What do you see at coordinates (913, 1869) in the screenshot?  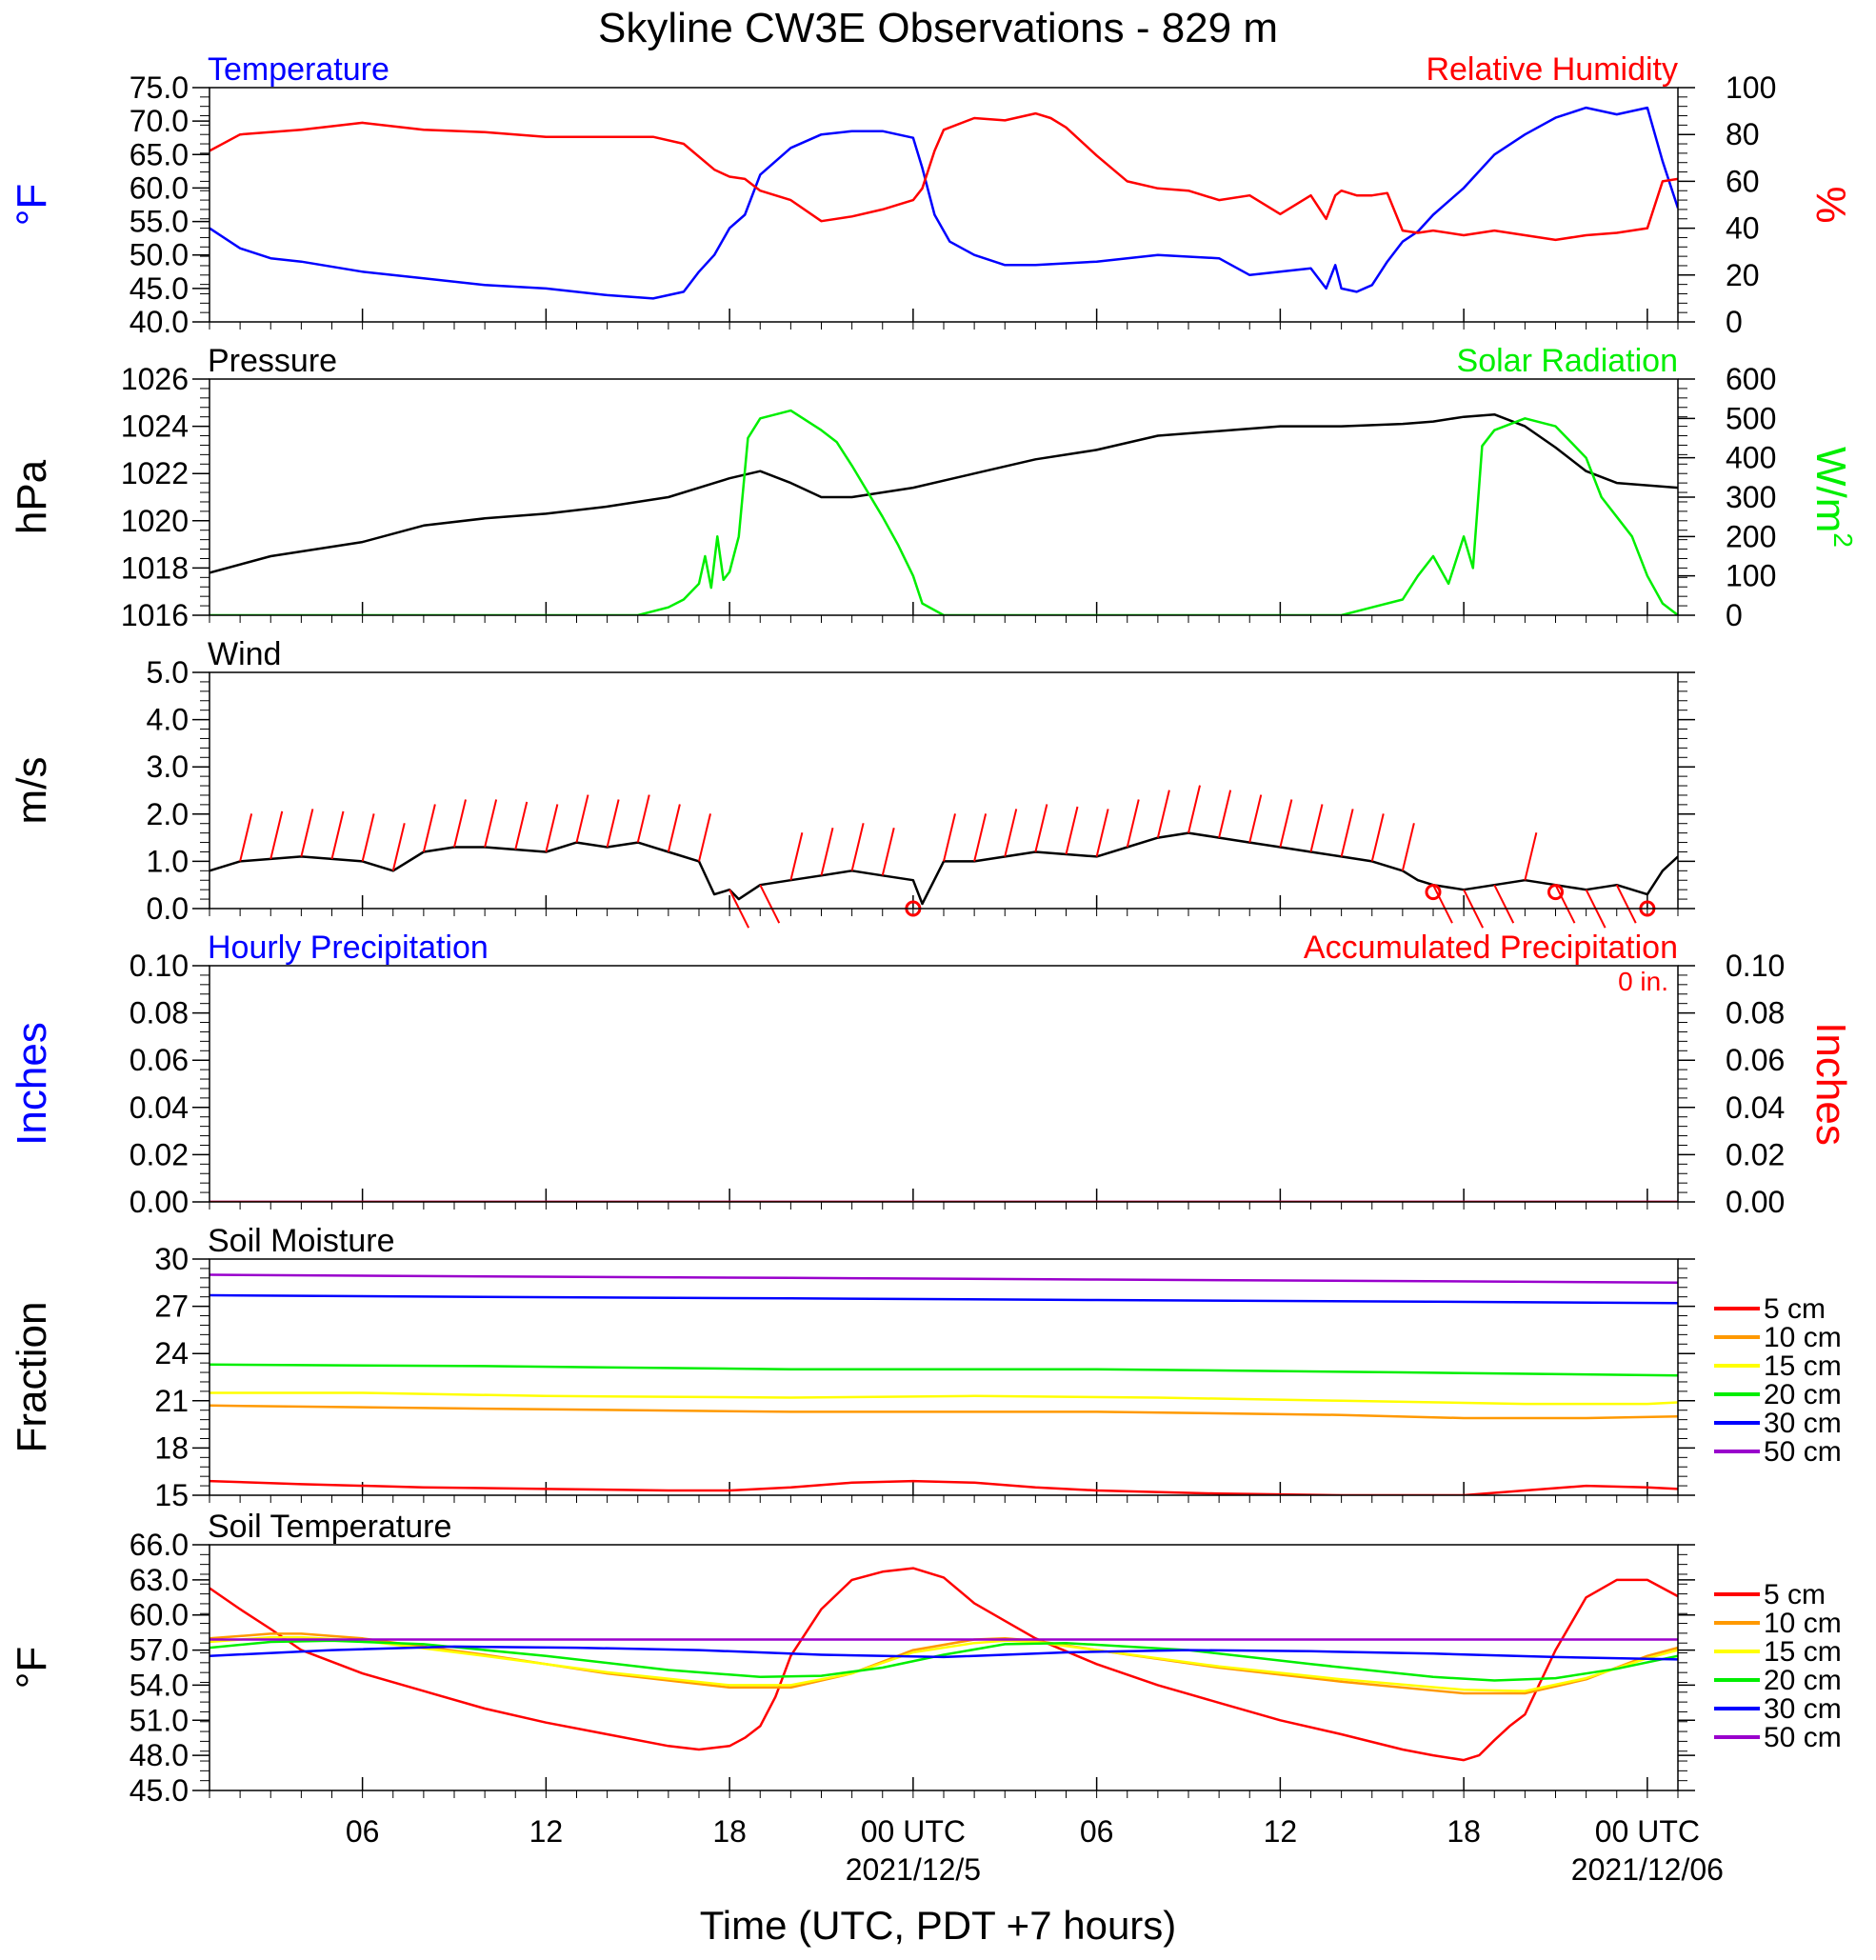 I see `x-tick-date: 2021/12/5` at bounding box center [913, 1869].